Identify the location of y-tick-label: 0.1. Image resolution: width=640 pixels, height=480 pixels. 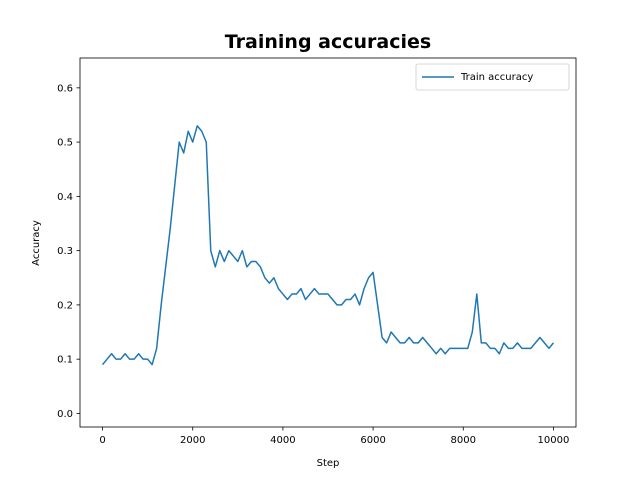
(65, 360).